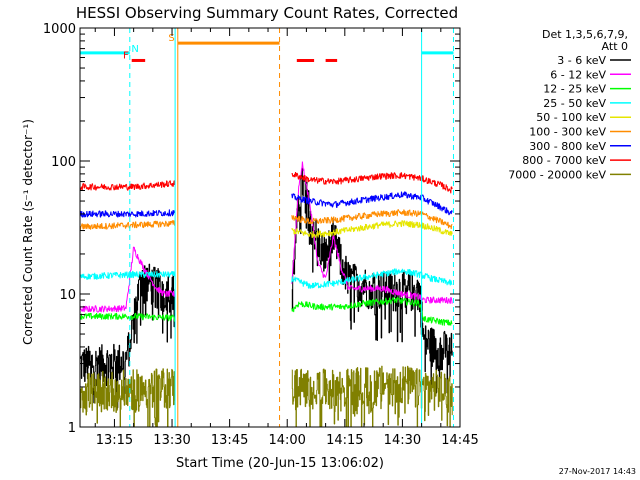 Image resolution: width=640 pixels, height=480 pixels. Describe the element at coordinates (67, 295) in the screenshot. I see `y-tick-label: 10` at that location.